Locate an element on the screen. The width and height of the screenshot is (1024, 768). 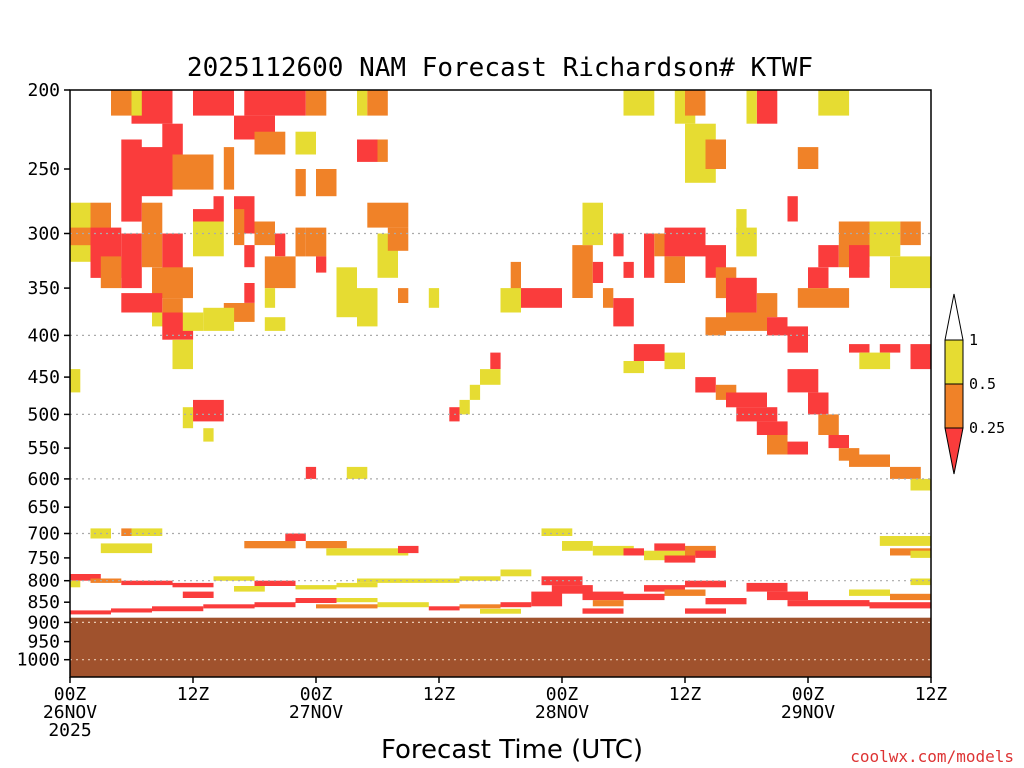
x-tick-label: 2025 is located at coordinates (69, 730).